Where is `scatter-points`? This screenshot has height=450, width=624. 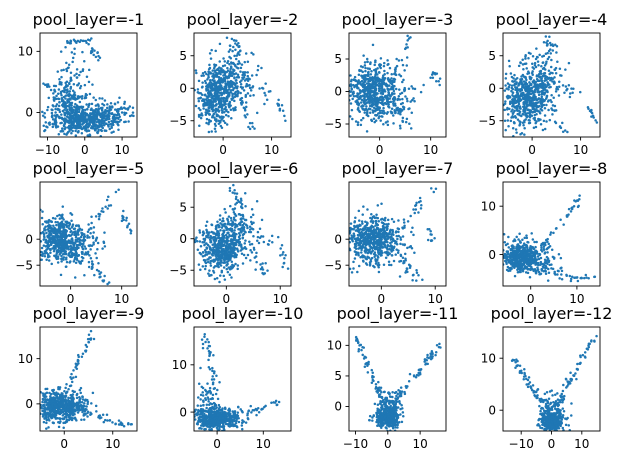
scatter-points is located at coordinates (395, 83).